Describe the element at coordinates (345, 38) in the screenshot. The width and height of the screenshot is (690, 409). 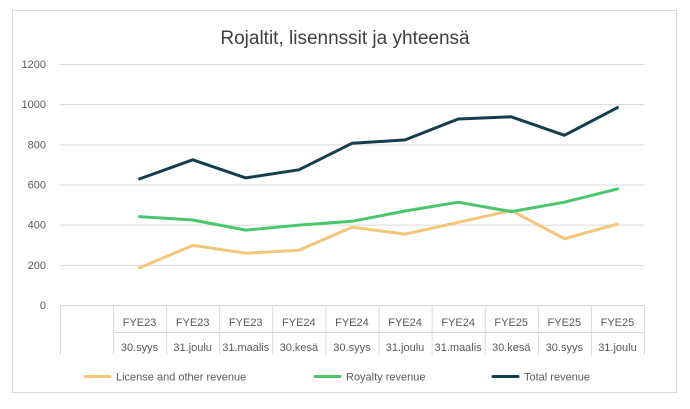
I see `chart-title: Rojaltit, lisennssit ja yhteensä` at that location.